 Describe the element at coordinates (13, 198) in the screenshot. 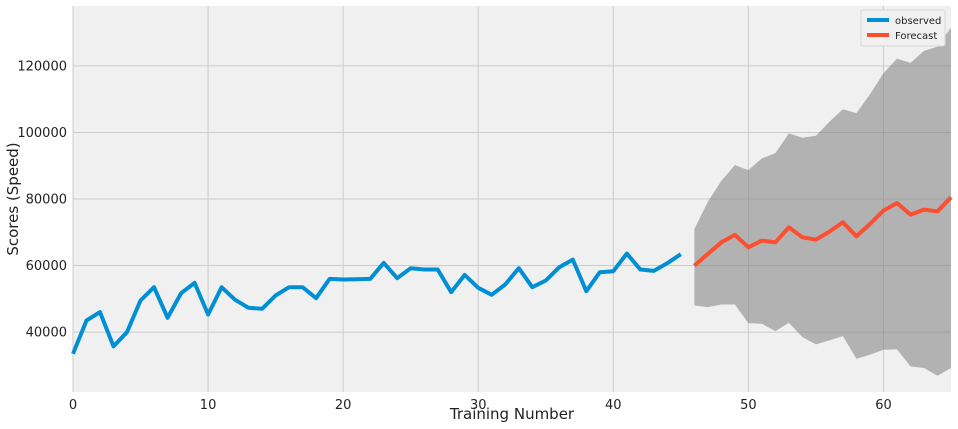

I see `y-axis-label: Scores (Speed)` at that location.